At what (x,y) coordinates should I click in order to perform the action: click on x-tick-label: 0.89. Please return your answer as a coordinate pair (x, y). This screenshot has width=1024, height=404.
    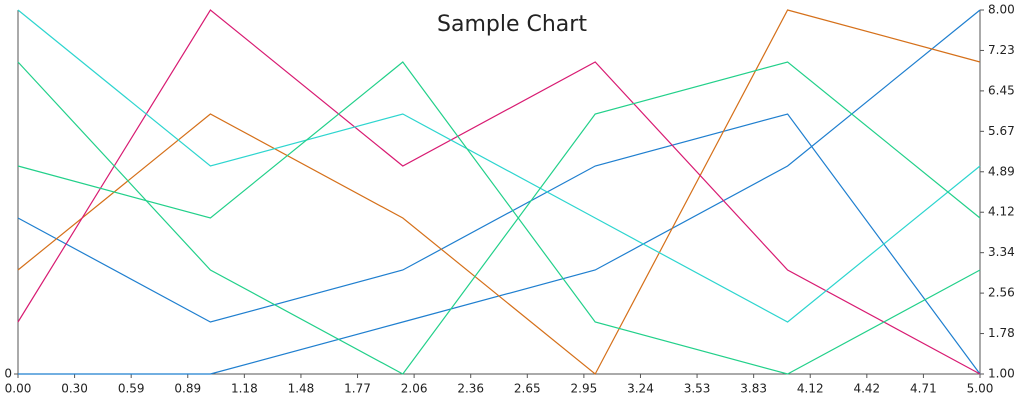
    Looking at the image, I should click on (187, 389).